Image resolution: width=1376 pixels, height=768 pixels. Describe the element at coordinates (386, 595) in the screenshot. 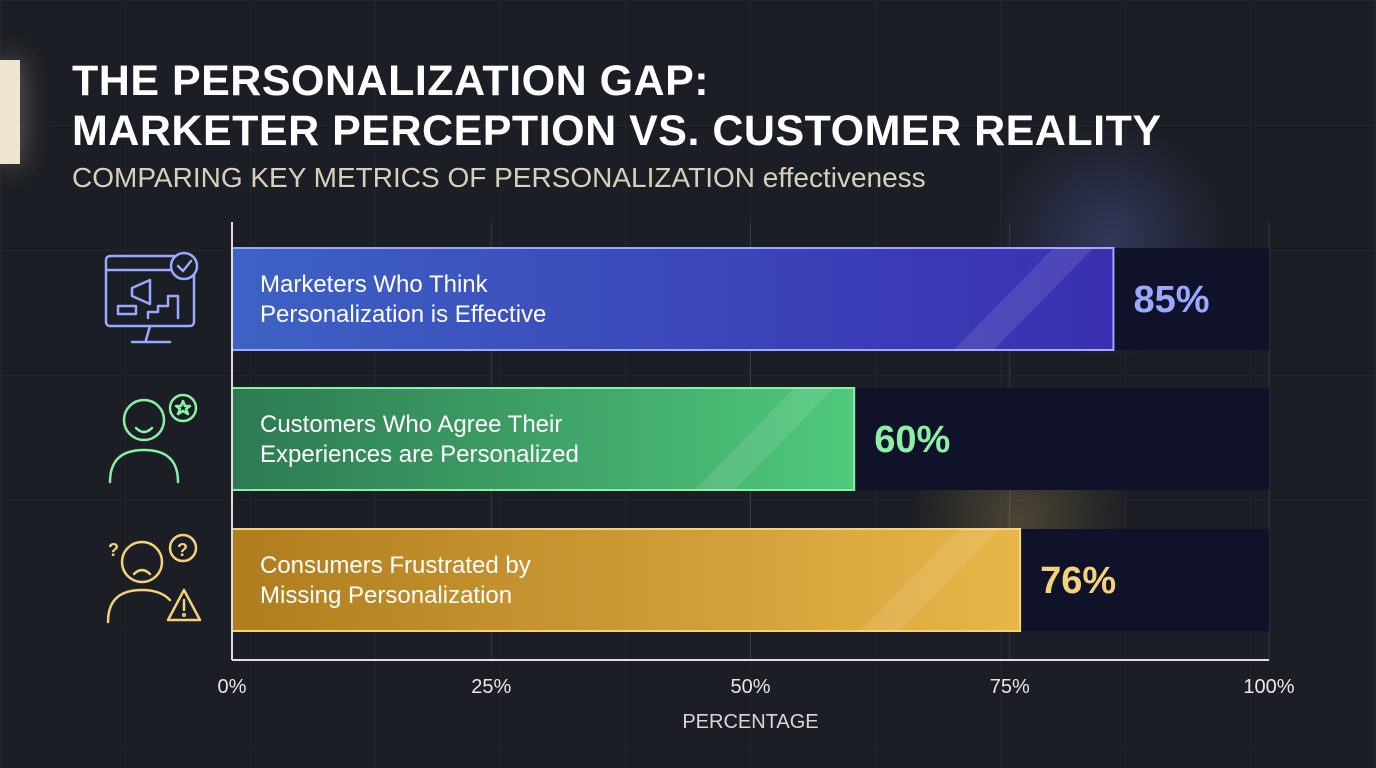

I see `bar-category-label: Missing Personalization` at that location.